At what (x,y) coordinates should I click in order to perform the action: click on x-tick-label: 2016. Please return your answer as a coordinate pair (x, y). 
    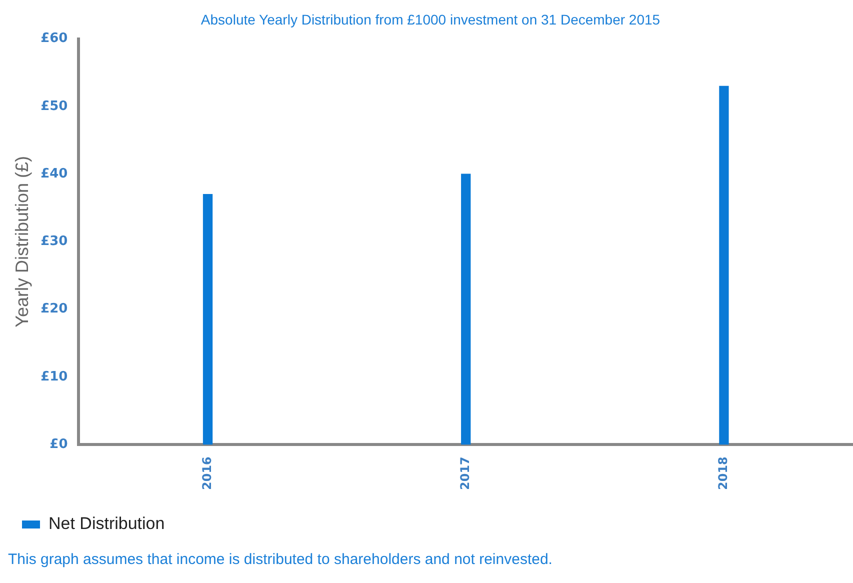
    Looking at the image, I should click on (207, 473).